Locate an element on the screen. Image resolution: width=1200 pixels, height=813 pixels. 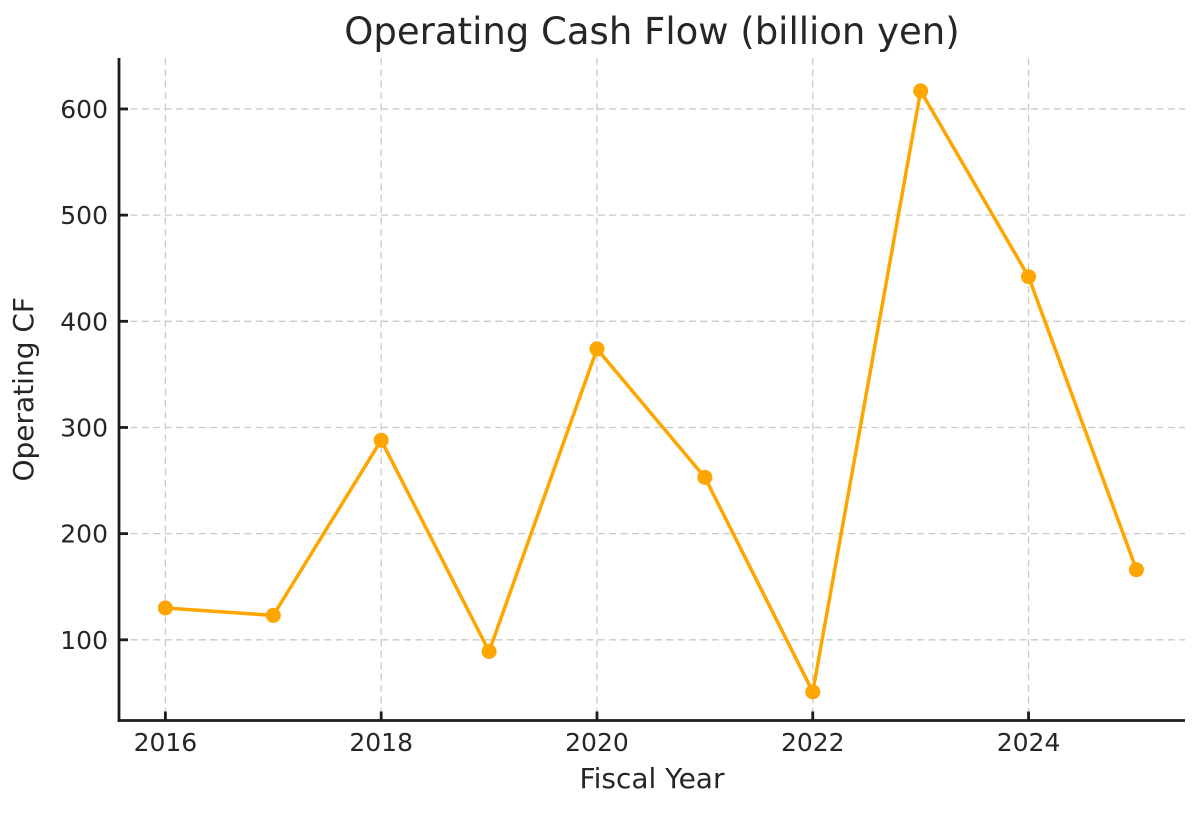
x-tick-label: 2022 is located at coordinates (813, 742).